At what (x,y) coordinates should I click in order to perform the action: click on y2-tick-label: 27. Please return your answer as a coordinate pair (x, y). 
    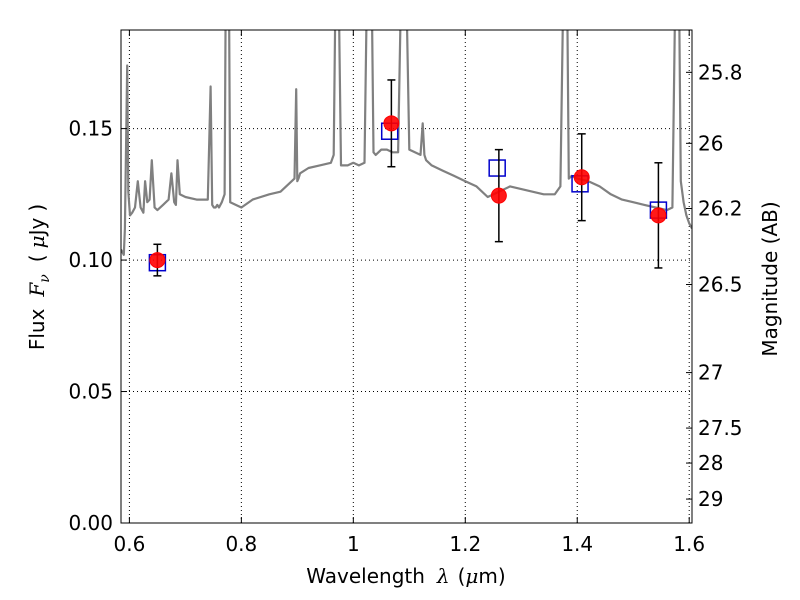
    Looking at the image, I should click on (710, 373).